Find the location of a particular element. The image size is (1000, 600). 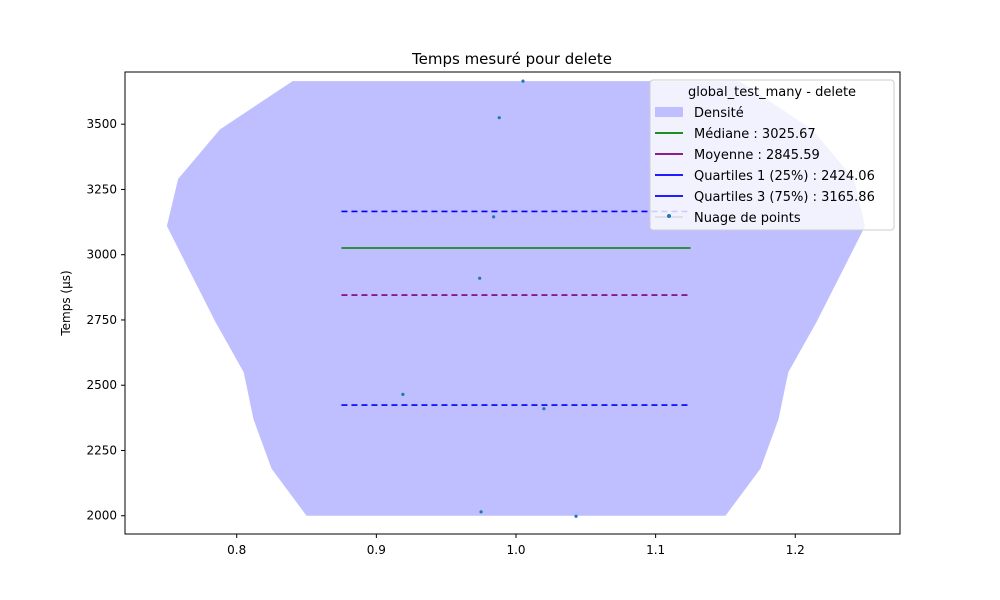

y-tick-label: 3000 is located at coordinates (101, 255).